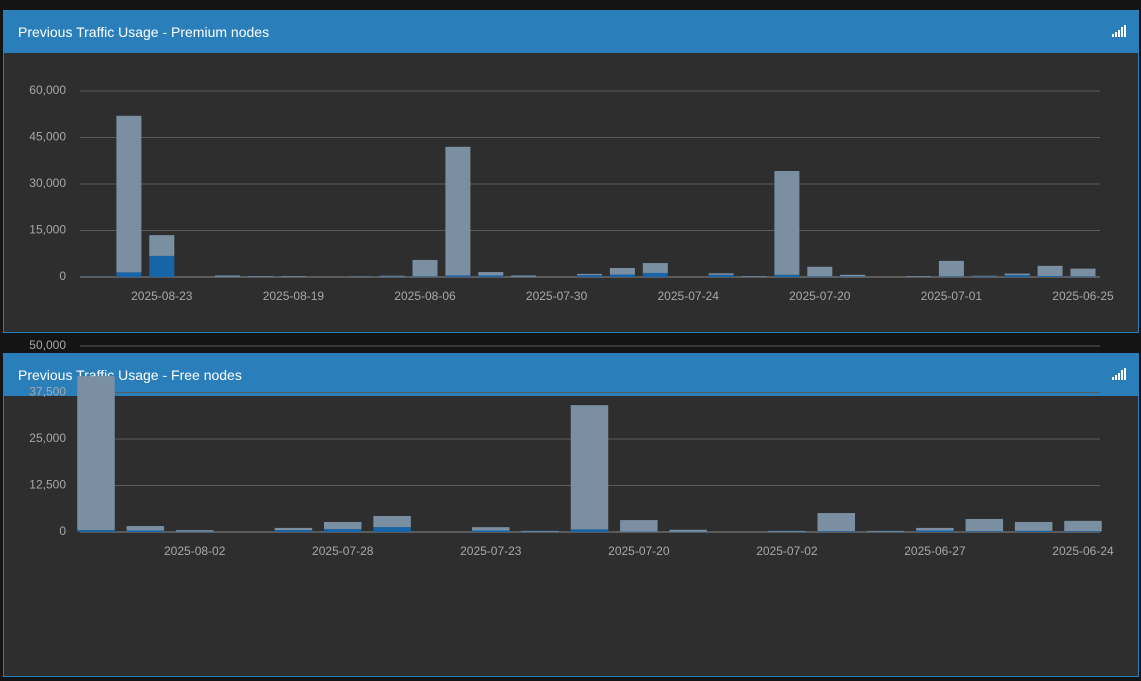 This screenshot has height=681, width=1141. Describe the element at coordinates (571, 32) in the screenshot. I see `panel-header: Previous Traffic Usage - Premium nodes` at that location.